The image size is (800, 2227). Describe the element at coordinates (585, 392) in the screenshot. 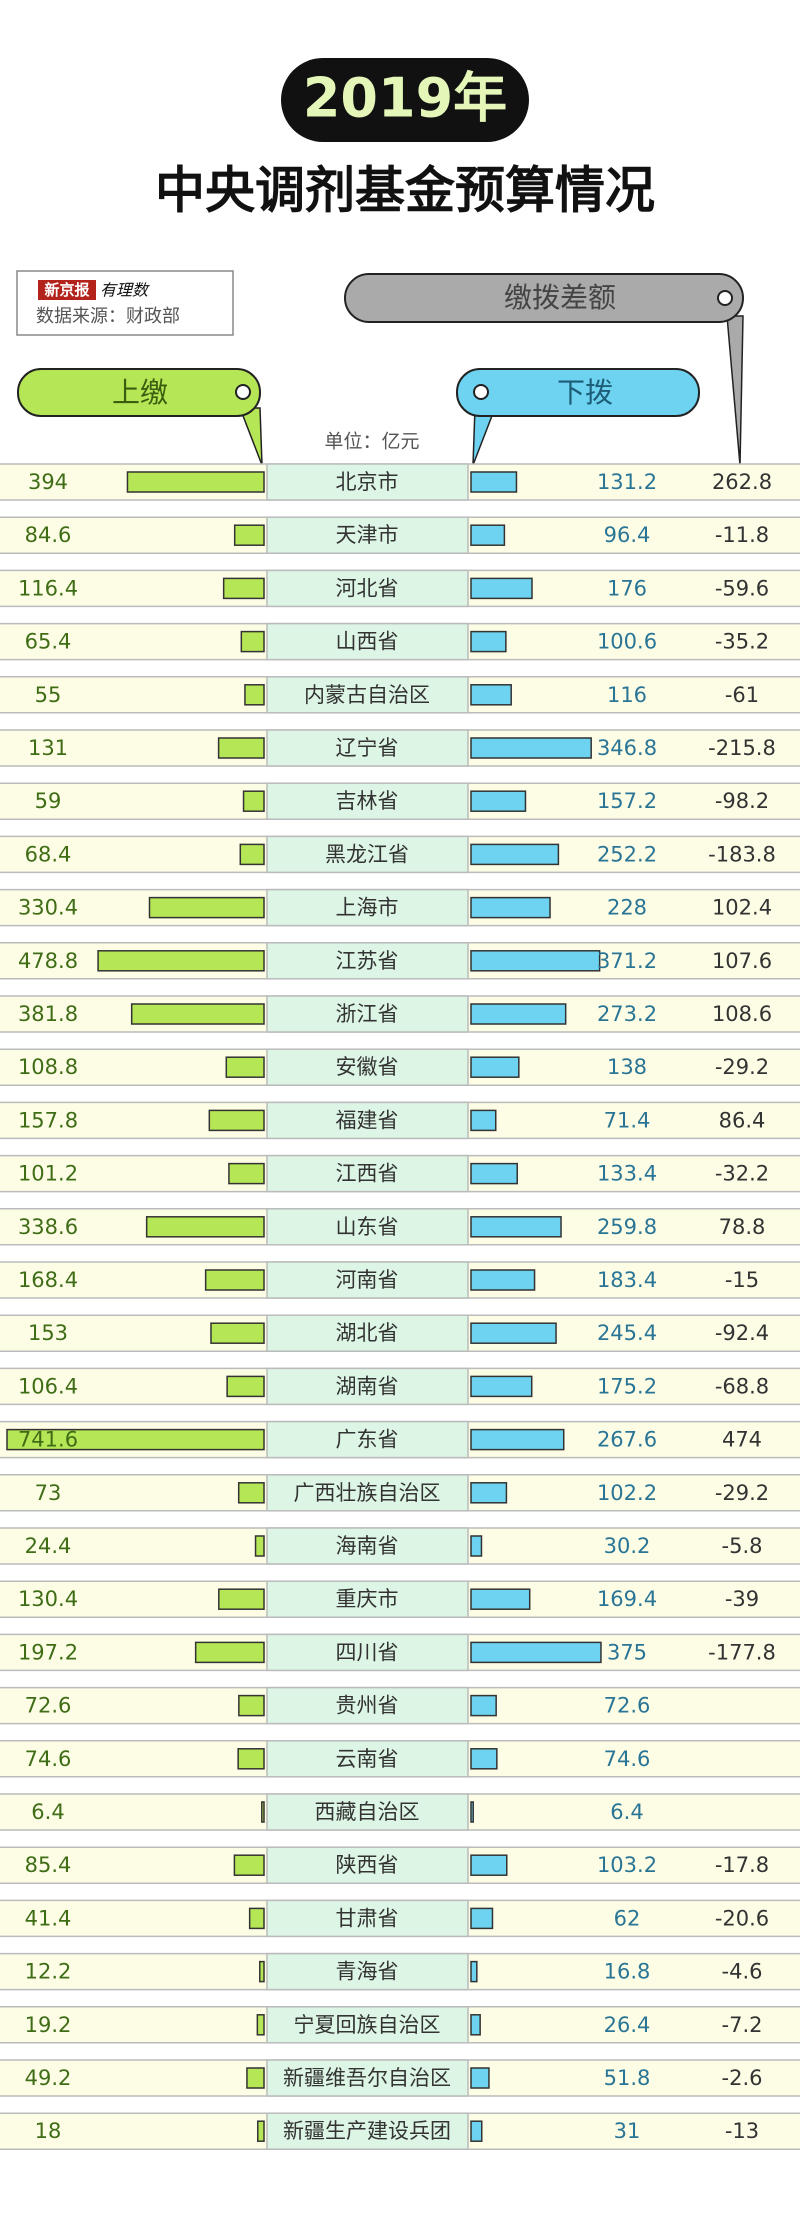

I see `legend-down: 下拨` at that location.